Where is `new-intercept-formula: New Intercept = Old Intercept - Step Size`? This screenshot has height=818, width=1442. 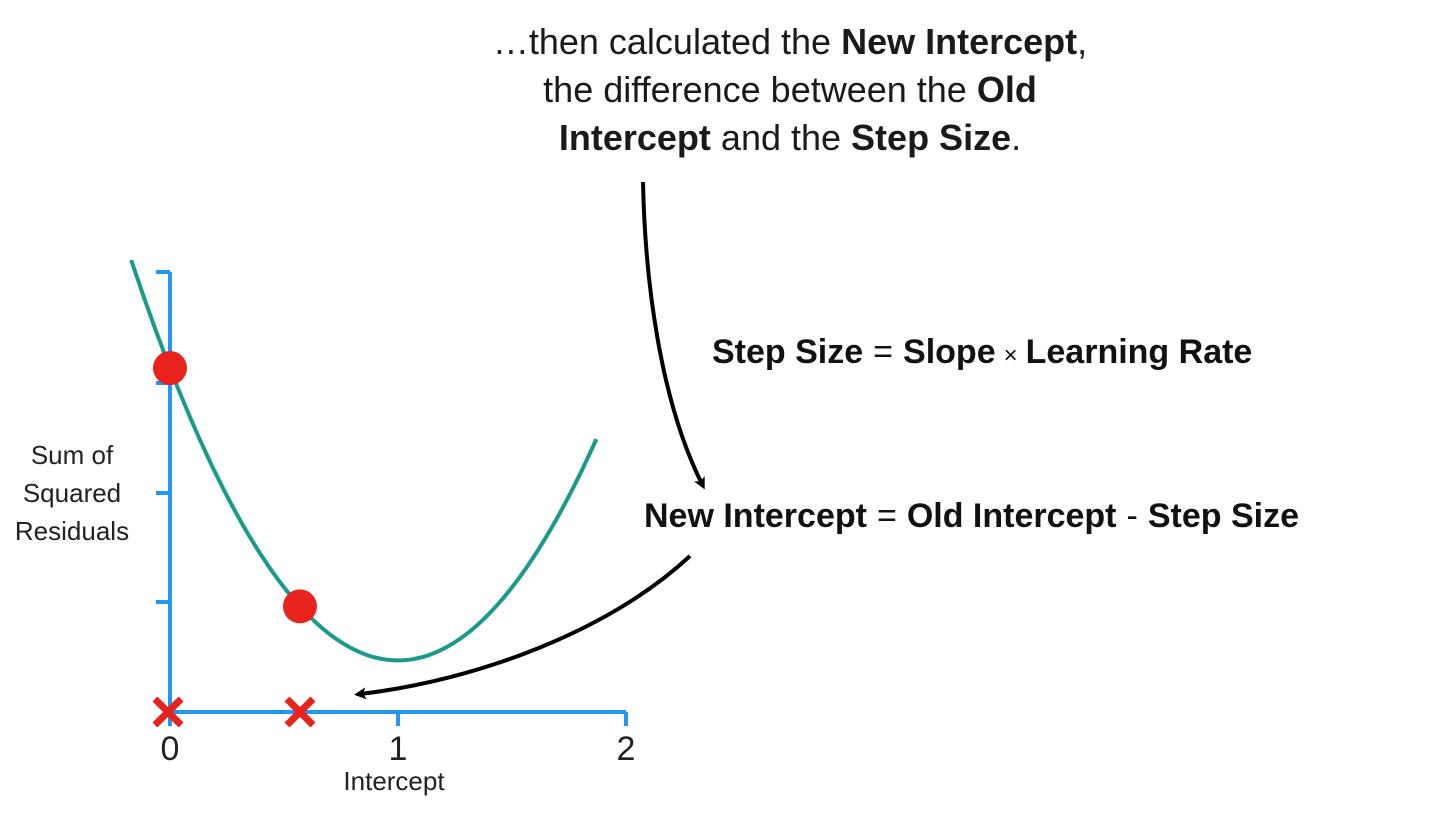 new-intercept-formula: New Intercept = Old Intercept - Step Size is located at coordinates (971, 516).